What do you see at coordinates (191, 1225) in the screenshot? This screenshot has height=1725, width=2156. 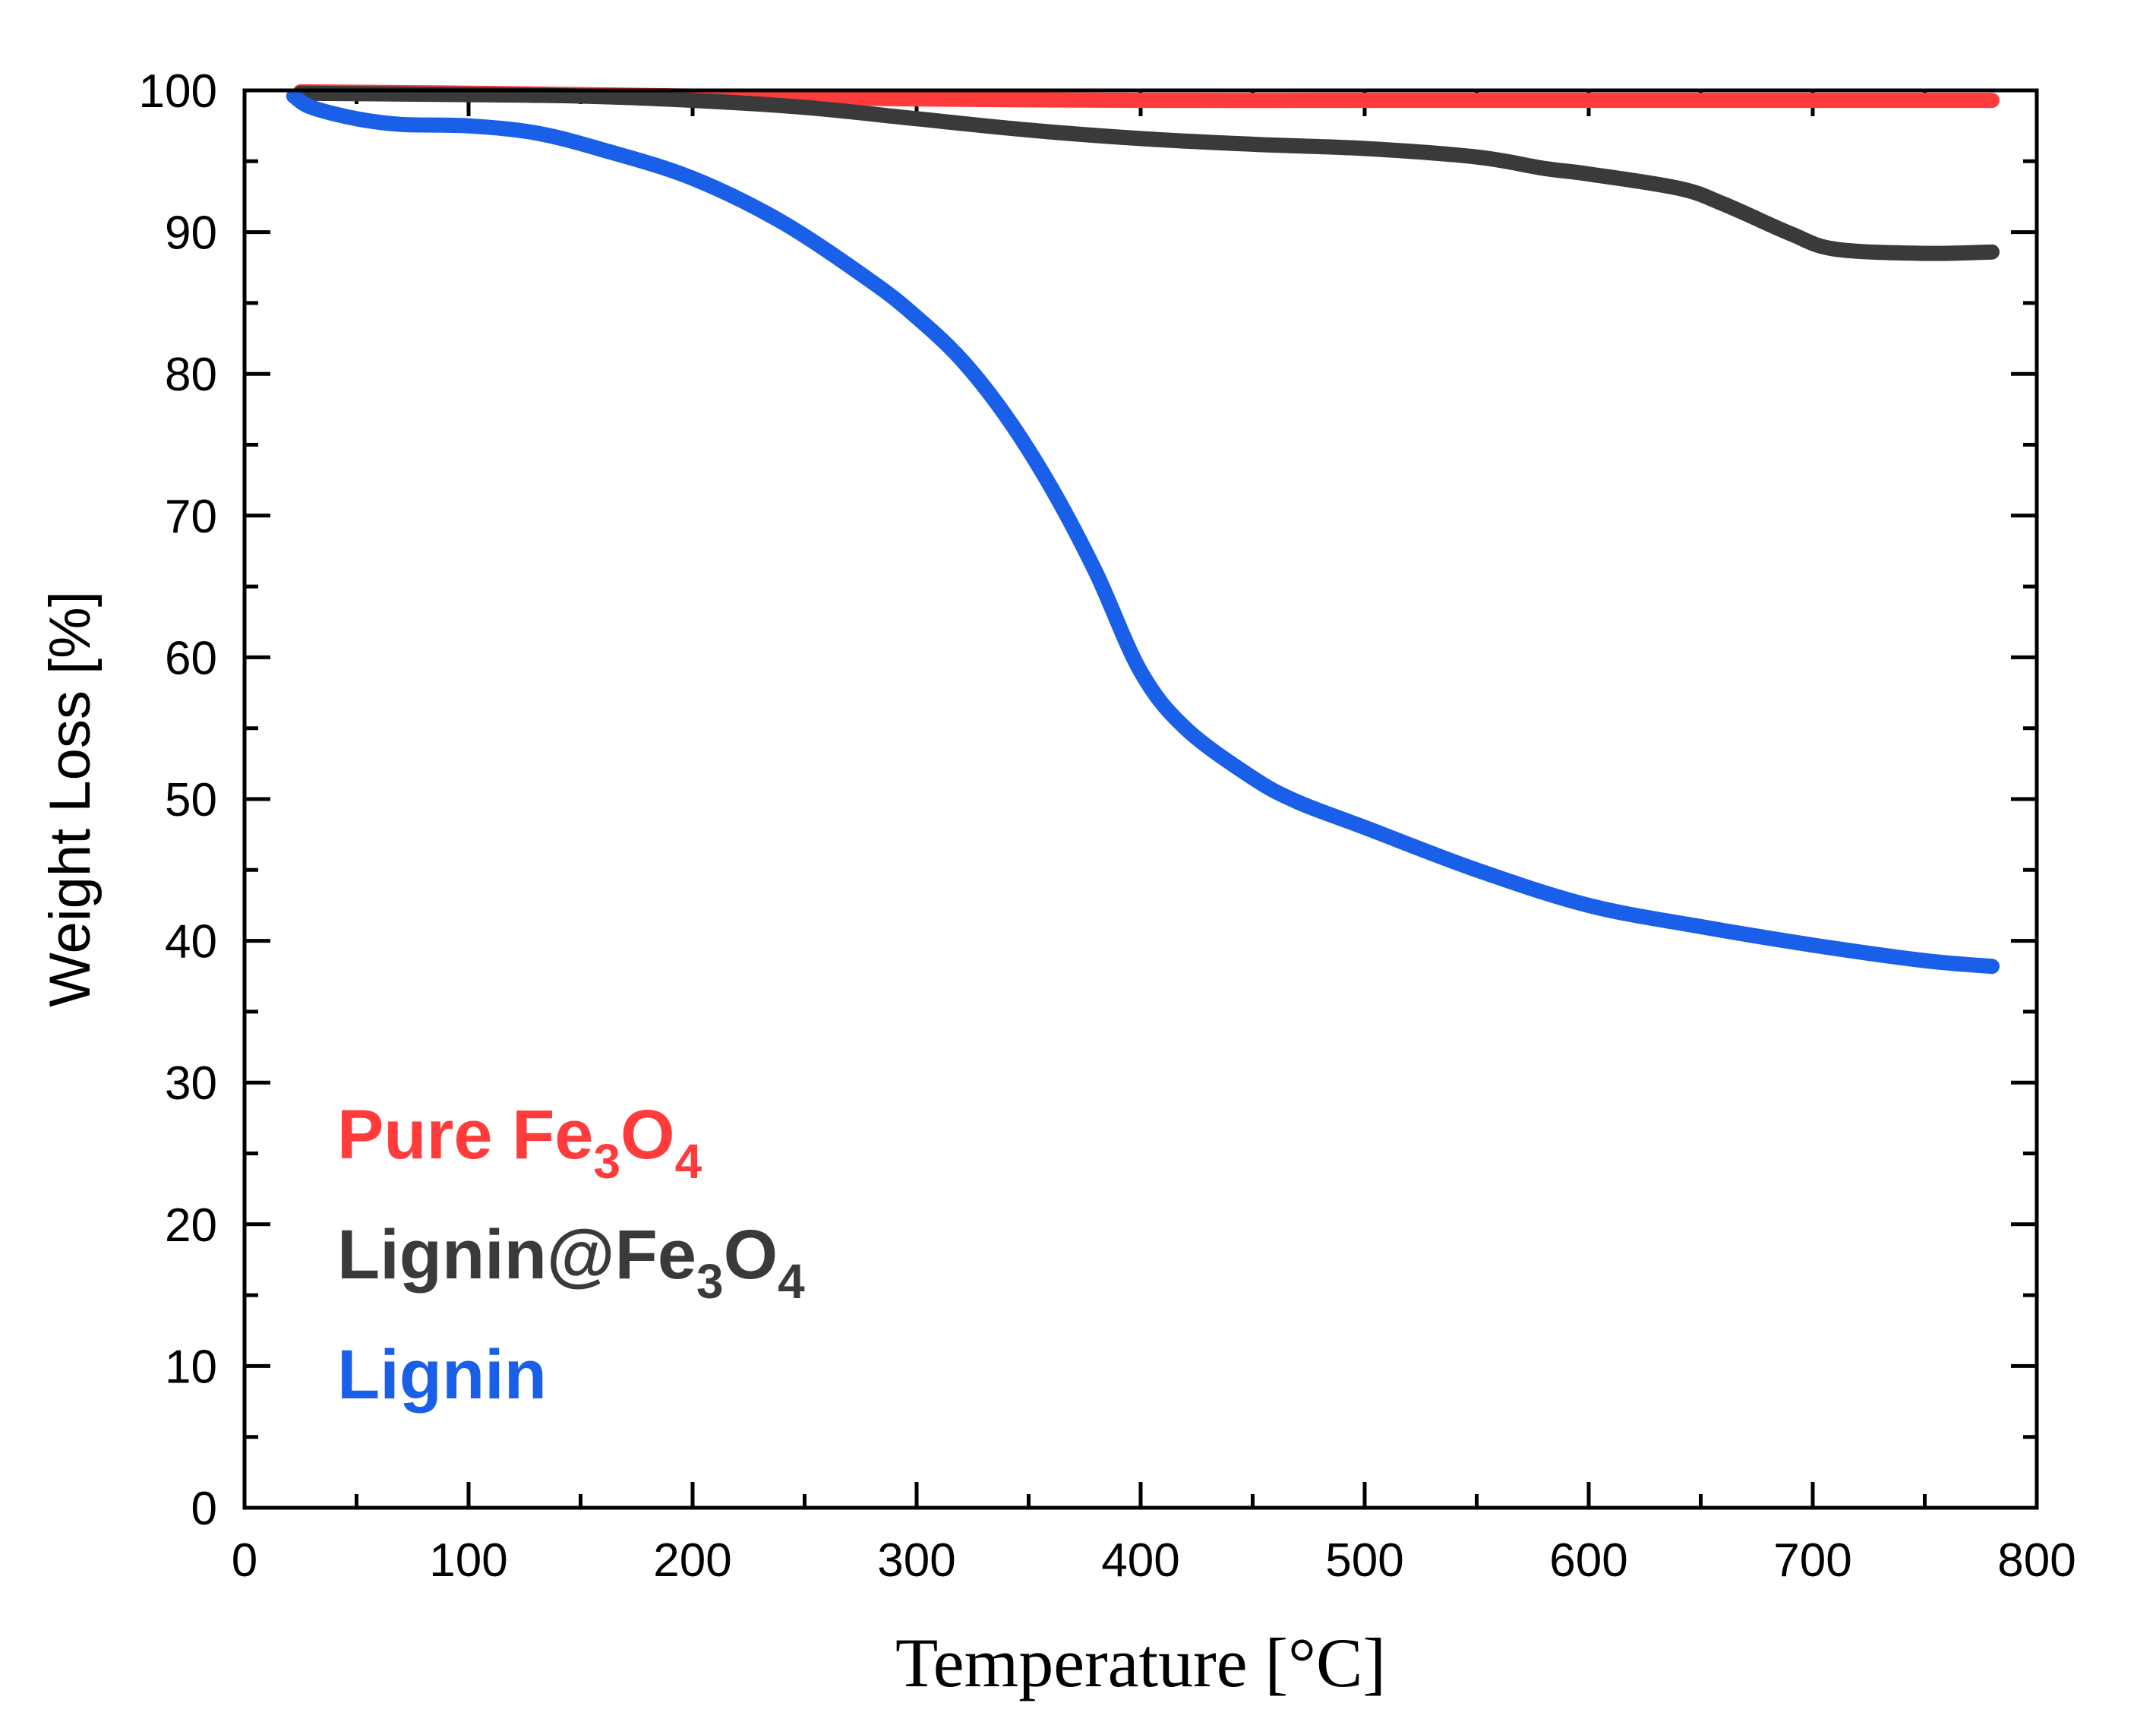 I see `y-tick-label: 20` at bounding box center [191, 1225].